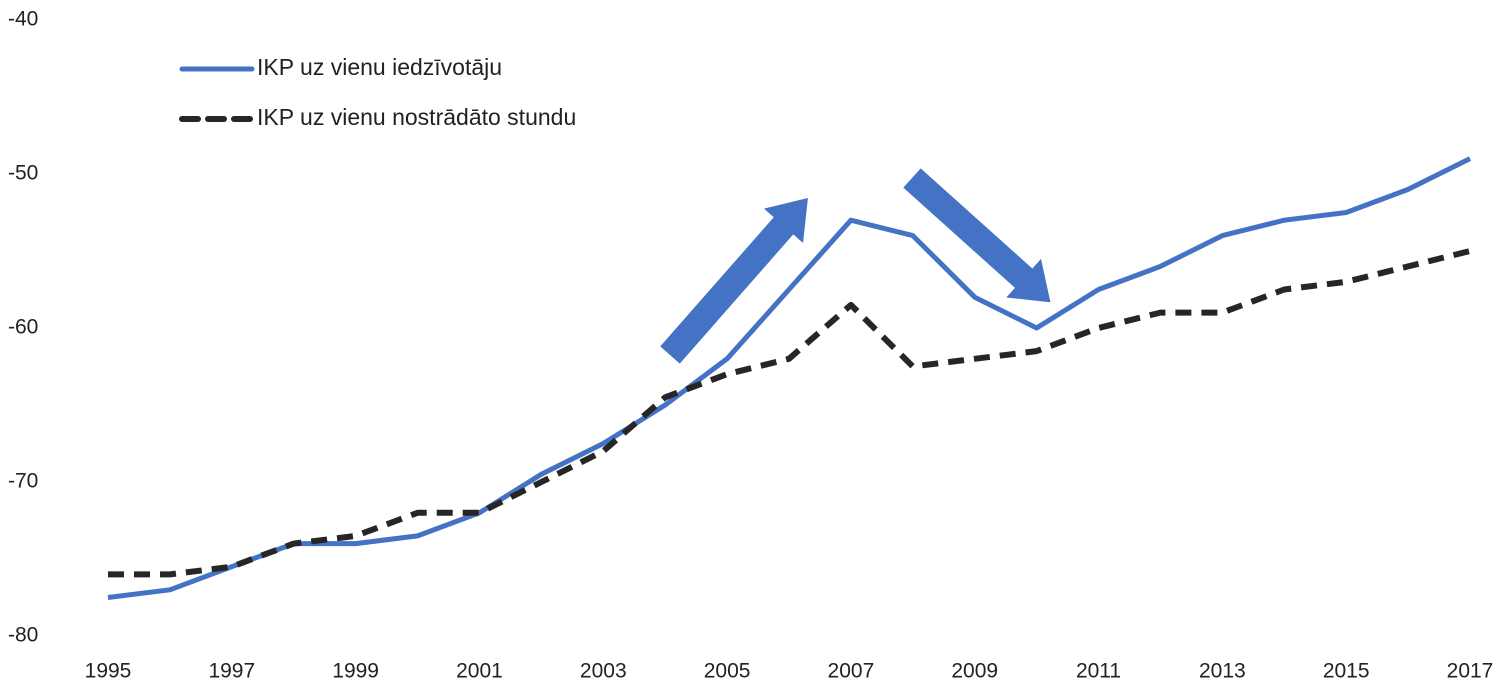 Image resolution: width=1499 pixels, height=683 pixels. I want to click on x-tick-label: 1995, so click(108, 671).